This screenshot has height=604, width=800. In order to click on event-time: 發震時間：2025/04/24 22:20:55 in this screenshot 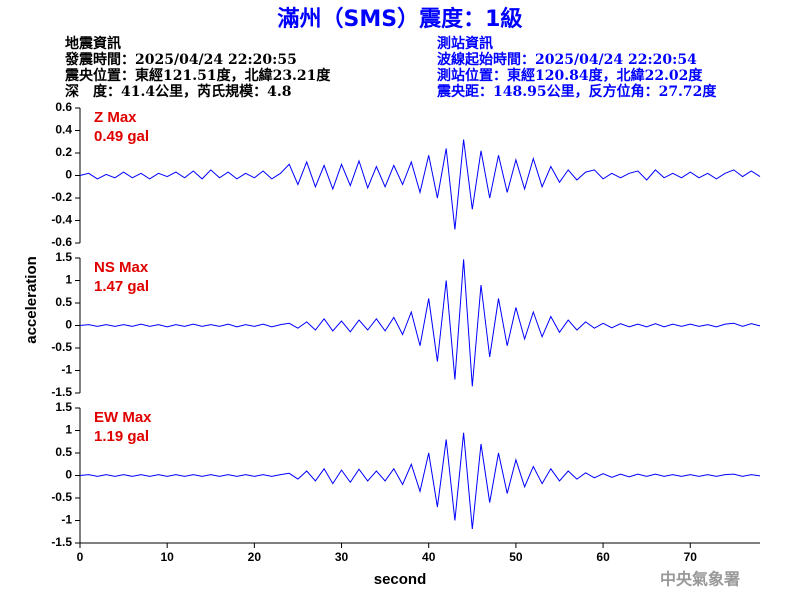, I will do `click(180, 59)`.